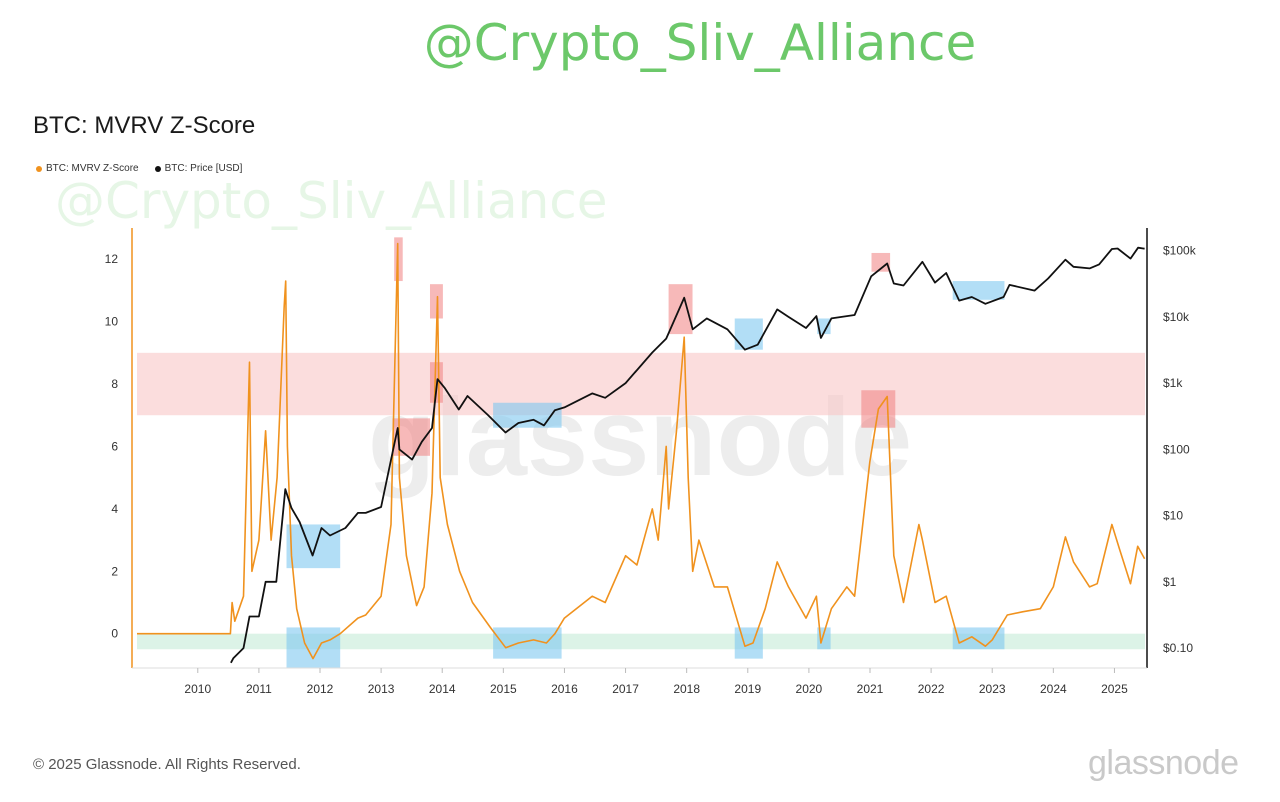 The height and width of the screenshot is (802, 1280). Describe the element at coordinates (931, 689) in the screenshot. I see `x-tick-label: 2022` at that location.